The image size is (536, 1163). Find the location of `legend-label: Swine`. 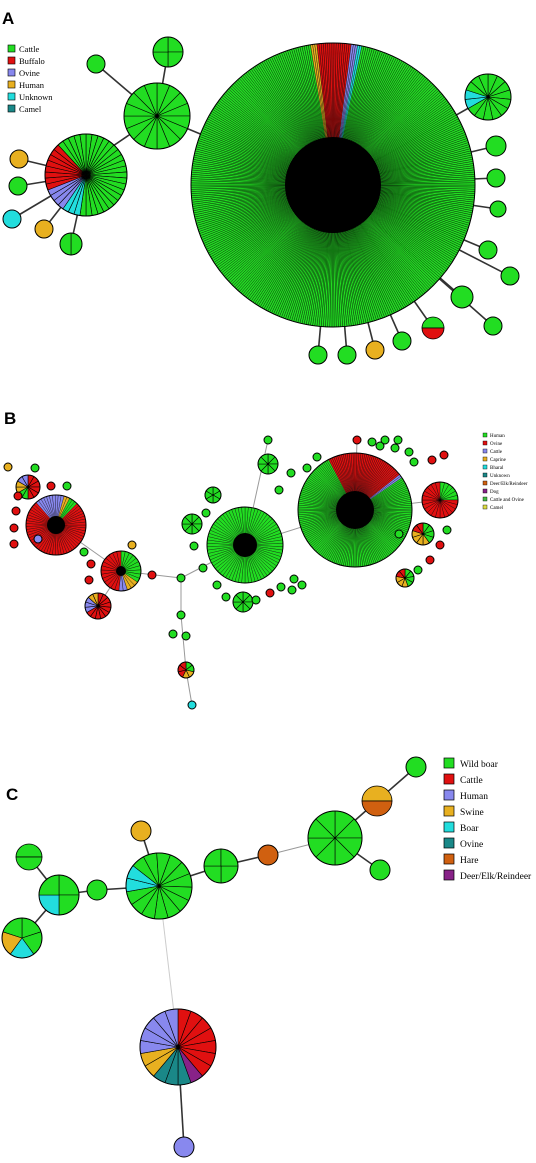

legend-label: Swine is located at coordinates (472, 813).